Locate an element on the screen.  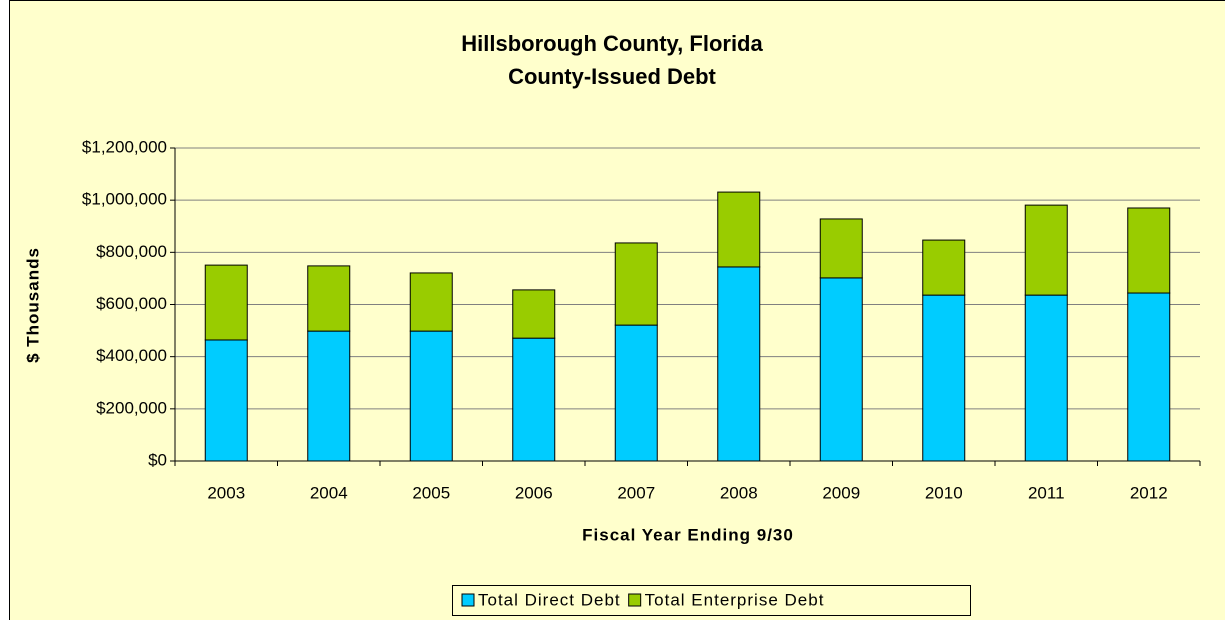
x-tick-label: 2009 is located at coordinates (841, 492).